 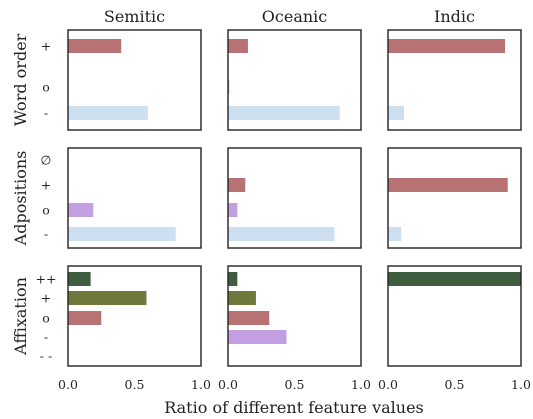 What do you see at coordinates (46, 298) in the screenshot?
I see `category-label-affixation-1: +` at bounding box center [46, 298].